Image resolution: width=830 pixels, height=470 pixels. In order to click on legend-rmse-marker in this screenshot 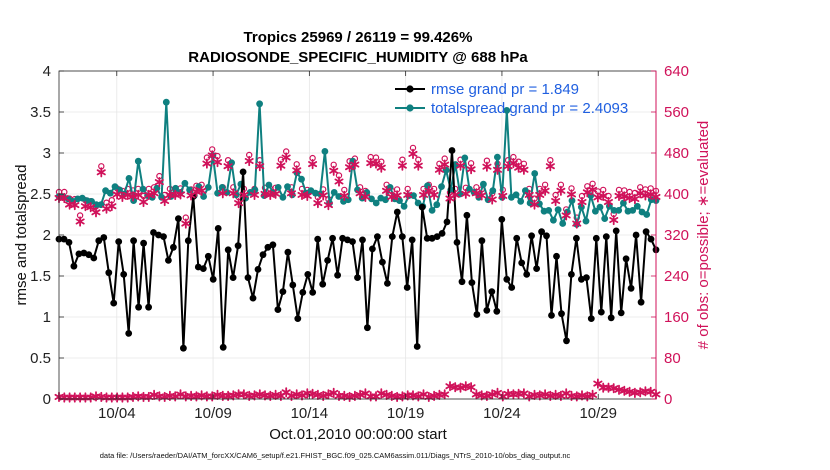, I will do `click(410, 89)`.